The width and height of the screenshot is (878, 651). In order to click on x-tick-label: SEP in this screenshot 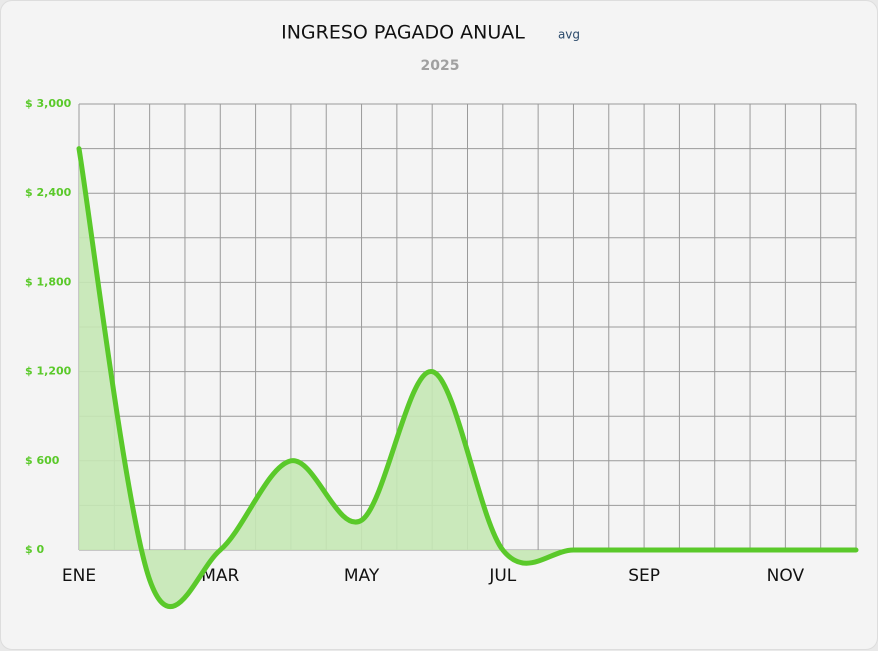, I will do `click(644, 576)`.